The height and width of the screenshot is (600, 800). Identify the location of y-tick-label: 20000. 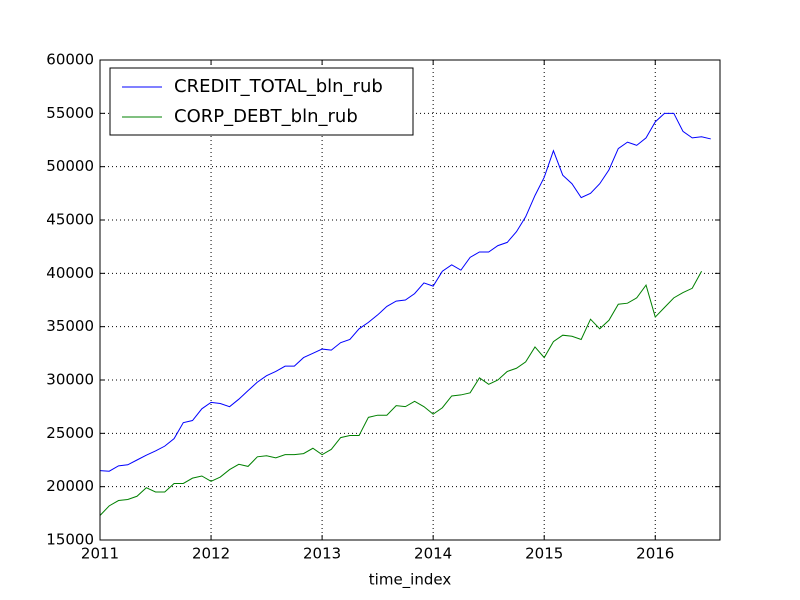
(70, 486).